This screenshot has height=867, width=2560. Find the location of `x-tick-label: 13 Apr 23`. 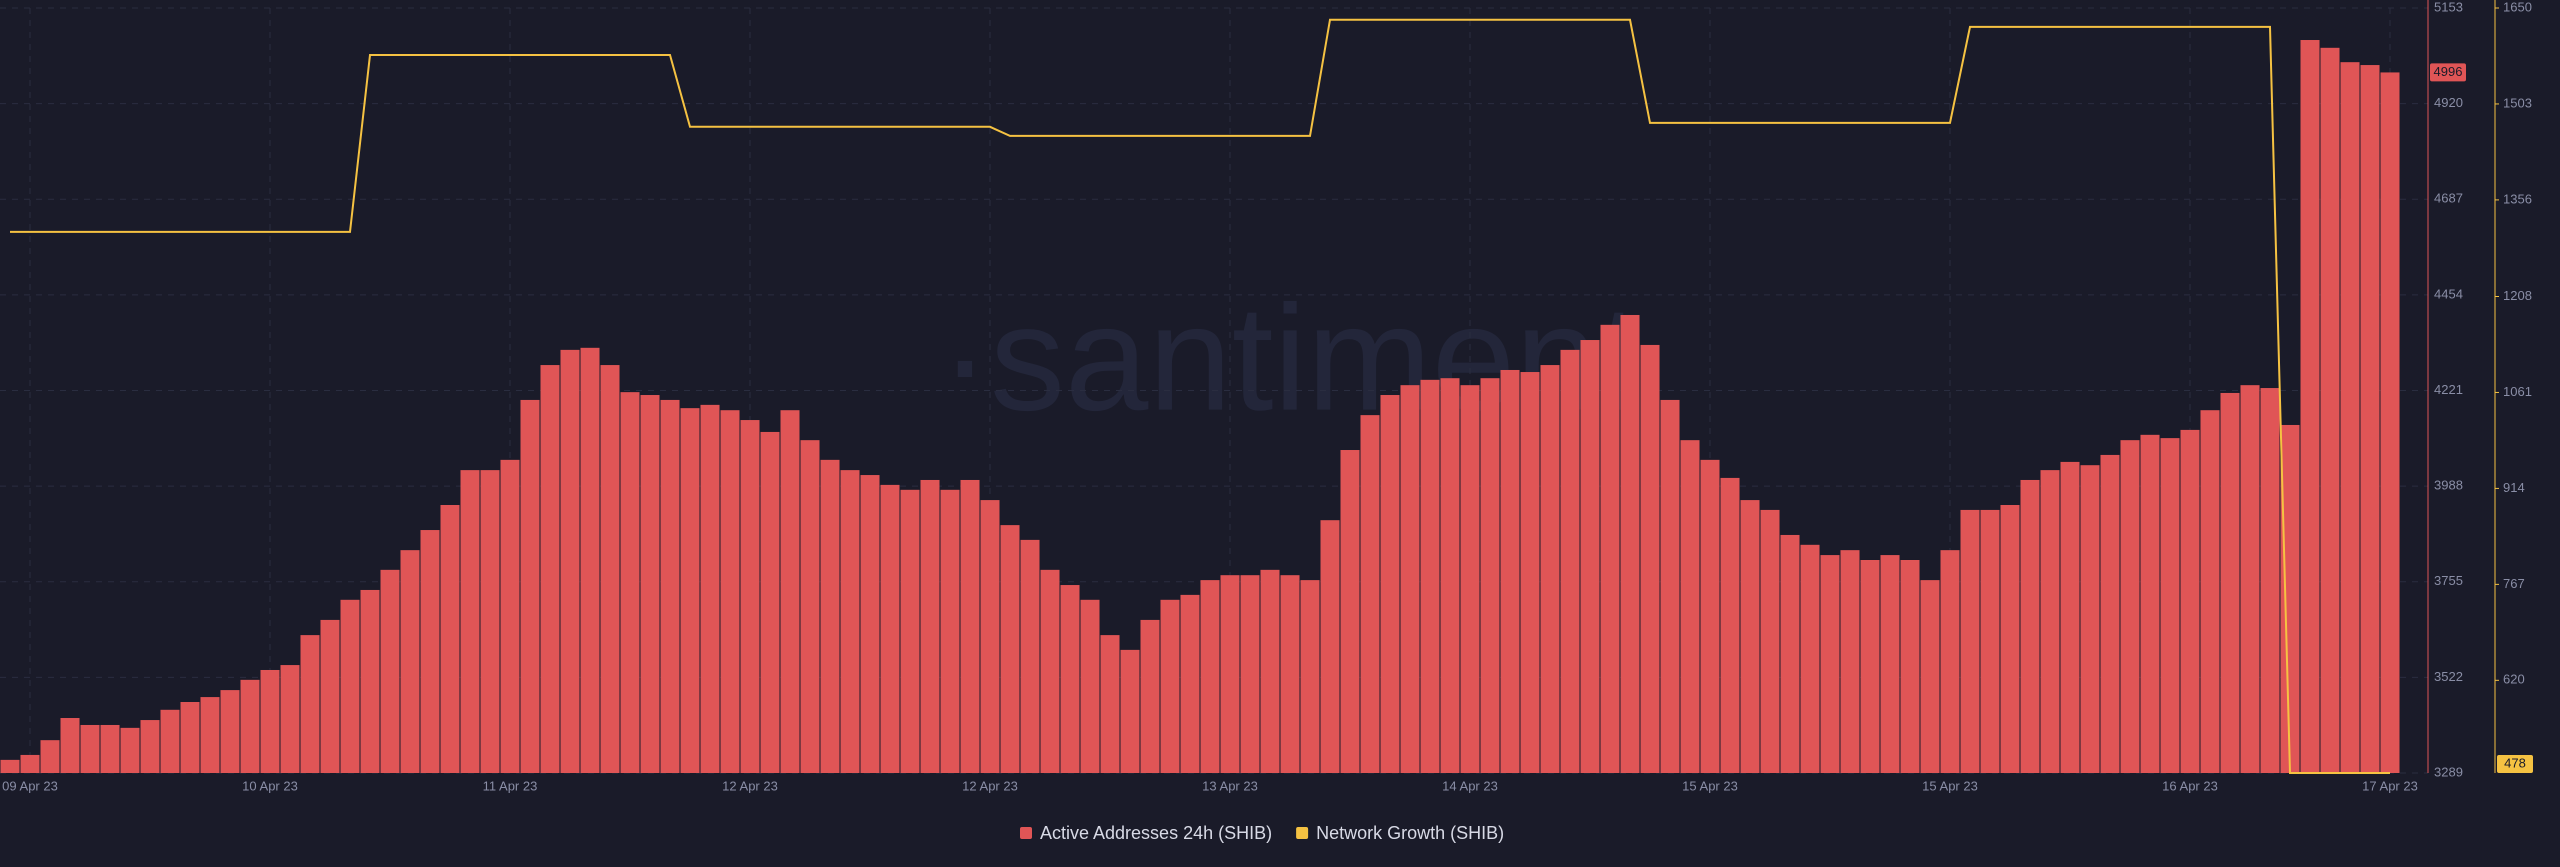

x-tick-label: 13 Apr 23 is located at coordinates (1230, 785).